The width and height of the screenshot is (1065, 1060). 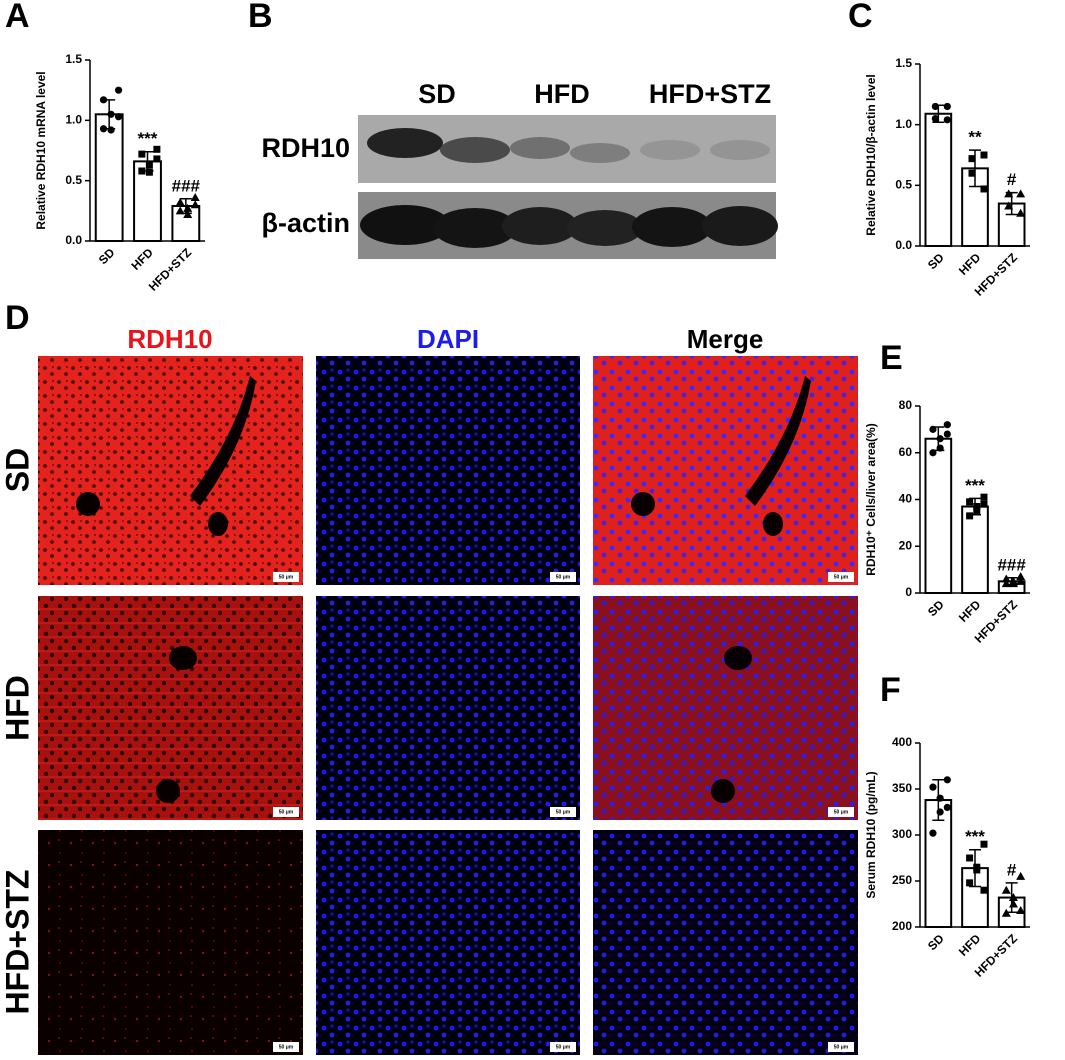 What do you see at coordinates (17, 17) in the screenshot?
I see `panel-label: A` at bounding box center [17, 17].